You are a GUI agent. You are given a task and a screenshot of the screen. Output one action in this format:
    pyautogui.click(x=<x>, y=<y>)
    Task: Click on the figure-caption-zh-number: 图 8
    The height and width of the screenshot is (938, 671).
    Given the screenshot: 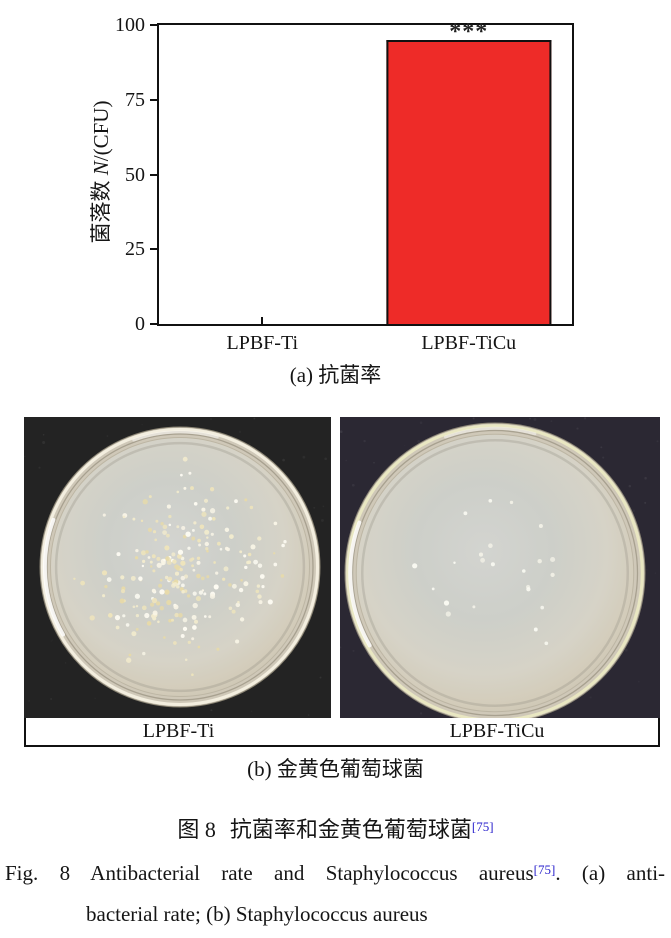 What is the action you would take?
    pyautogui.click(x=196, y=829)
    